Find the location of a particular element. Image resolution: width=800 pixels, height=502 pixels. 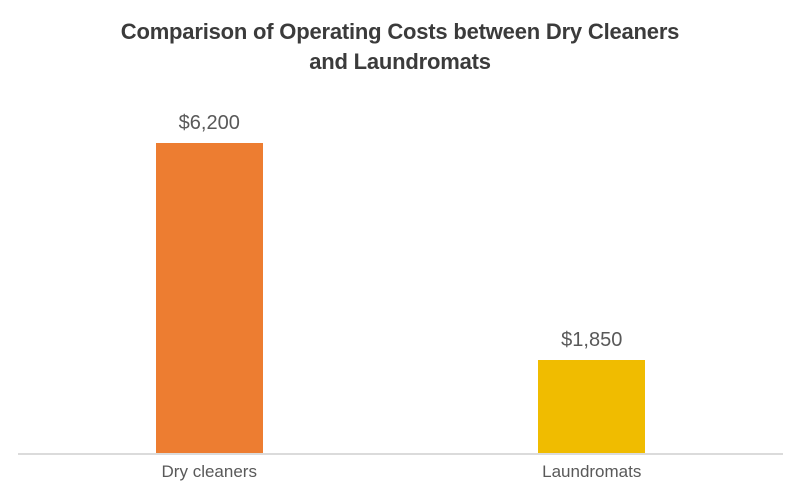

data-label-dry-cleaners: $6,200 is located at coordinates (209, 123).